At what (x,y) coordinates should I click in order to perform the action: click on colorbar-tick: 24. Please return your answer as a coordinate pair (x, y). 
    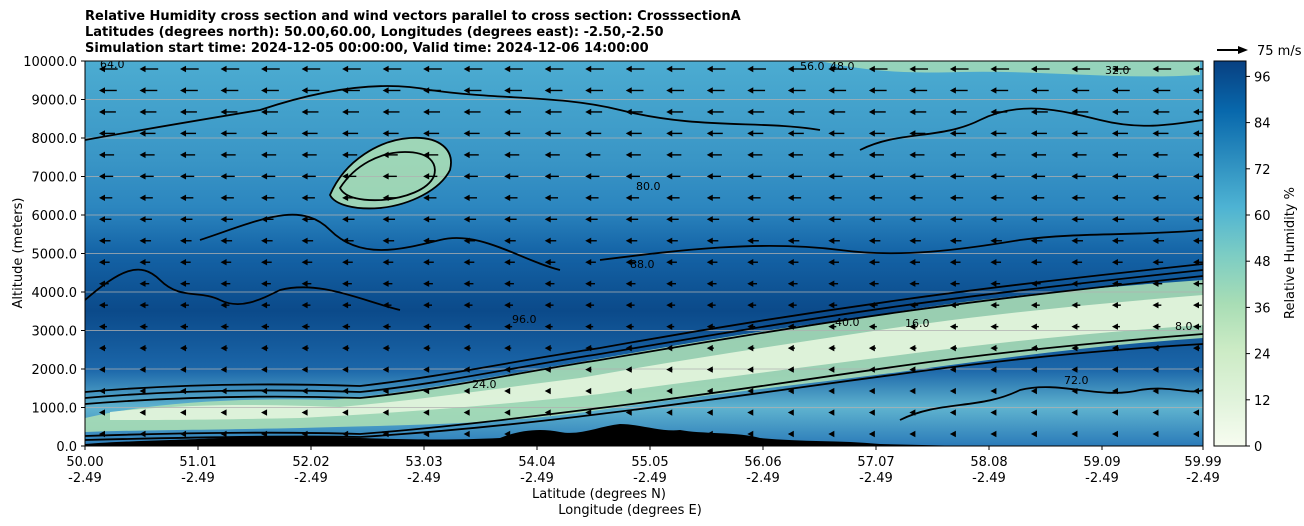
    Looking at the image, I should click on (1262, 355).